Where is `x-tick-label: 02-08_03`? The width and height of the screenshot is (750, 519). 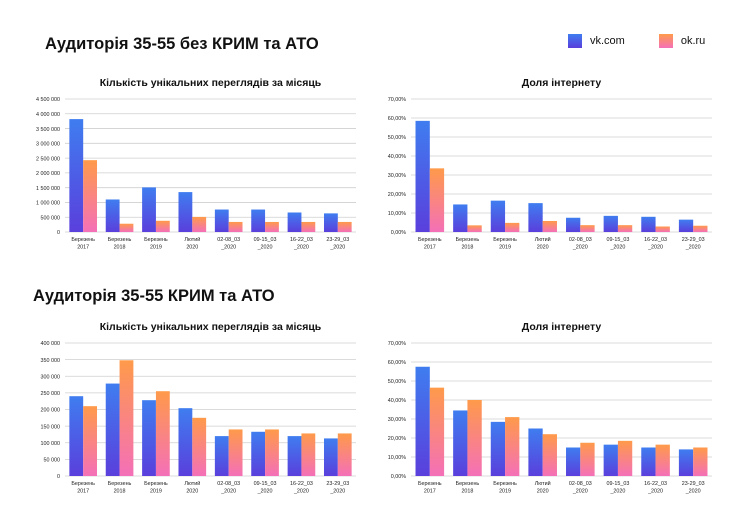
x-tick-label: 02-08_03 is located at coordinates (228, 240).